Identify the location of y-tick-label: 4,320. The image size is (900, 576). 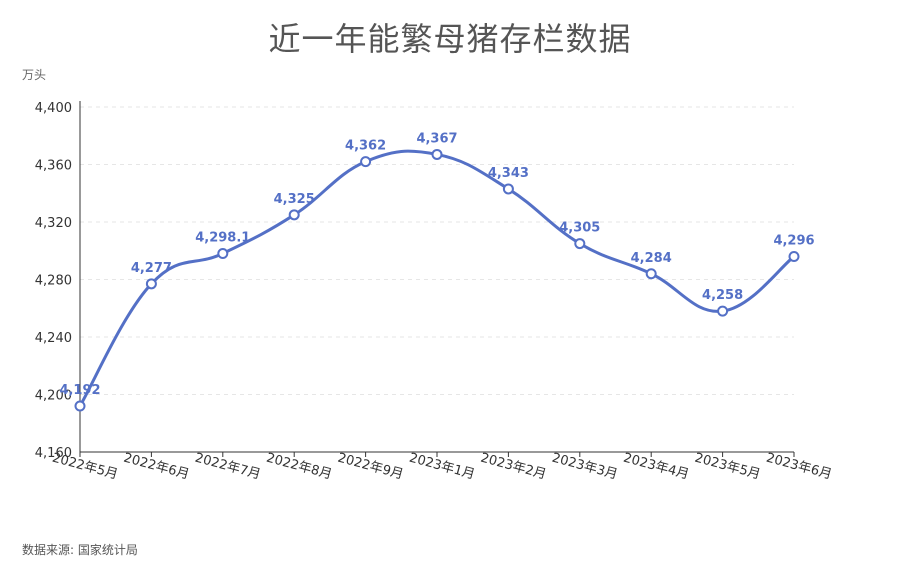
(53, 223).